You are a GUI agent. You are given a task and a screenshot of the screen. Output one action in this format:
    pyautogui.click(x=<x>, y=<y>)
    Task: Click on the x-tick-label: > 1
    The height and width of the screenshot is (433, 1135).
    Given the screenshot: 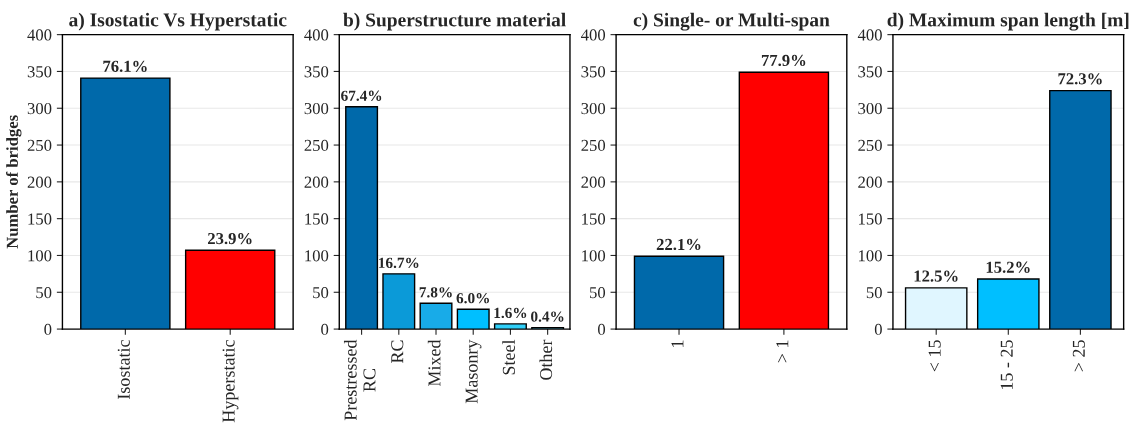 What is the action you would take?
    pyautogui.click(x=782, y=351)
    